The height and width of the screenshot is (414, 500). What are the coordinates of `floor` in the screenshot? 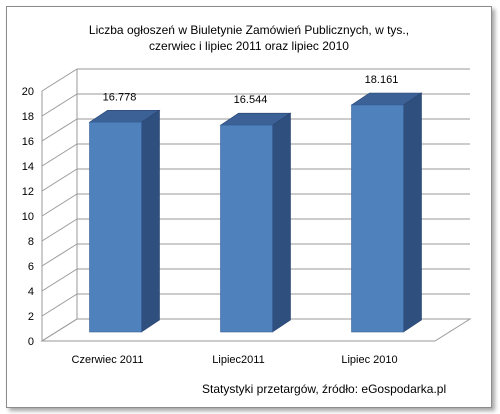 It's located at (256, 330).